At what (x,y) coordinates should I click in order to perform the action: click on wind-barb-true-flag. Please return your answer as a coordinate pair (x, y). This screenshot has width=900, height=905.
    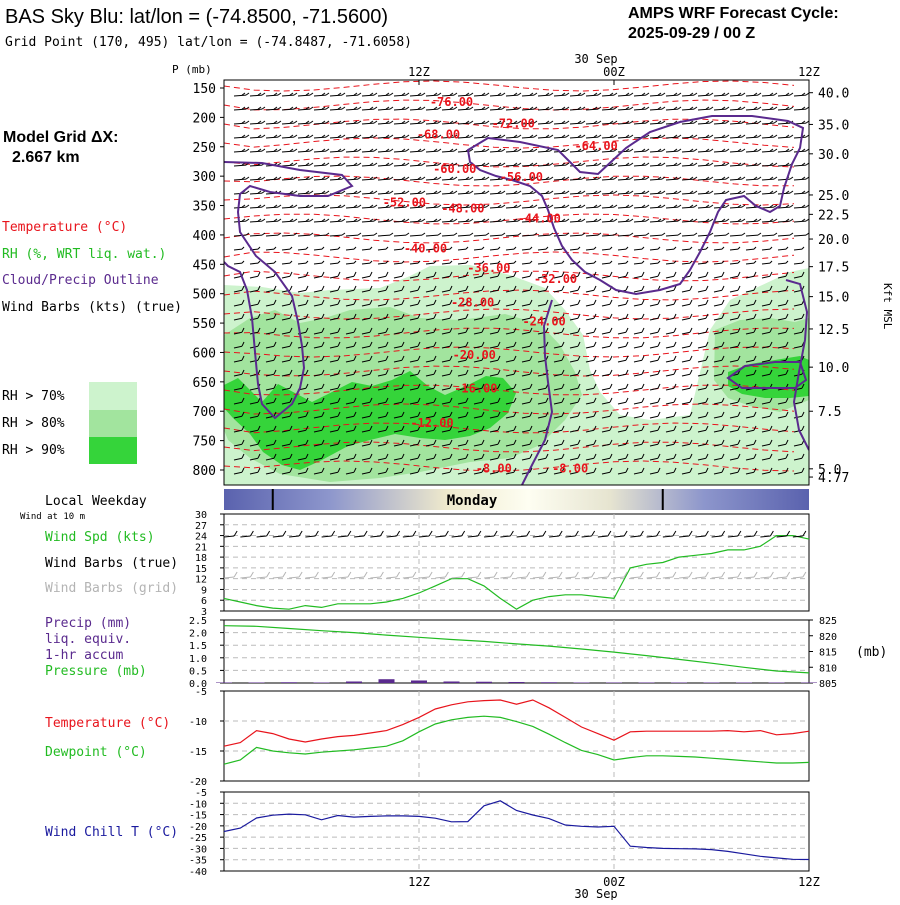
    Looking at the image, I should click on (658, 533).